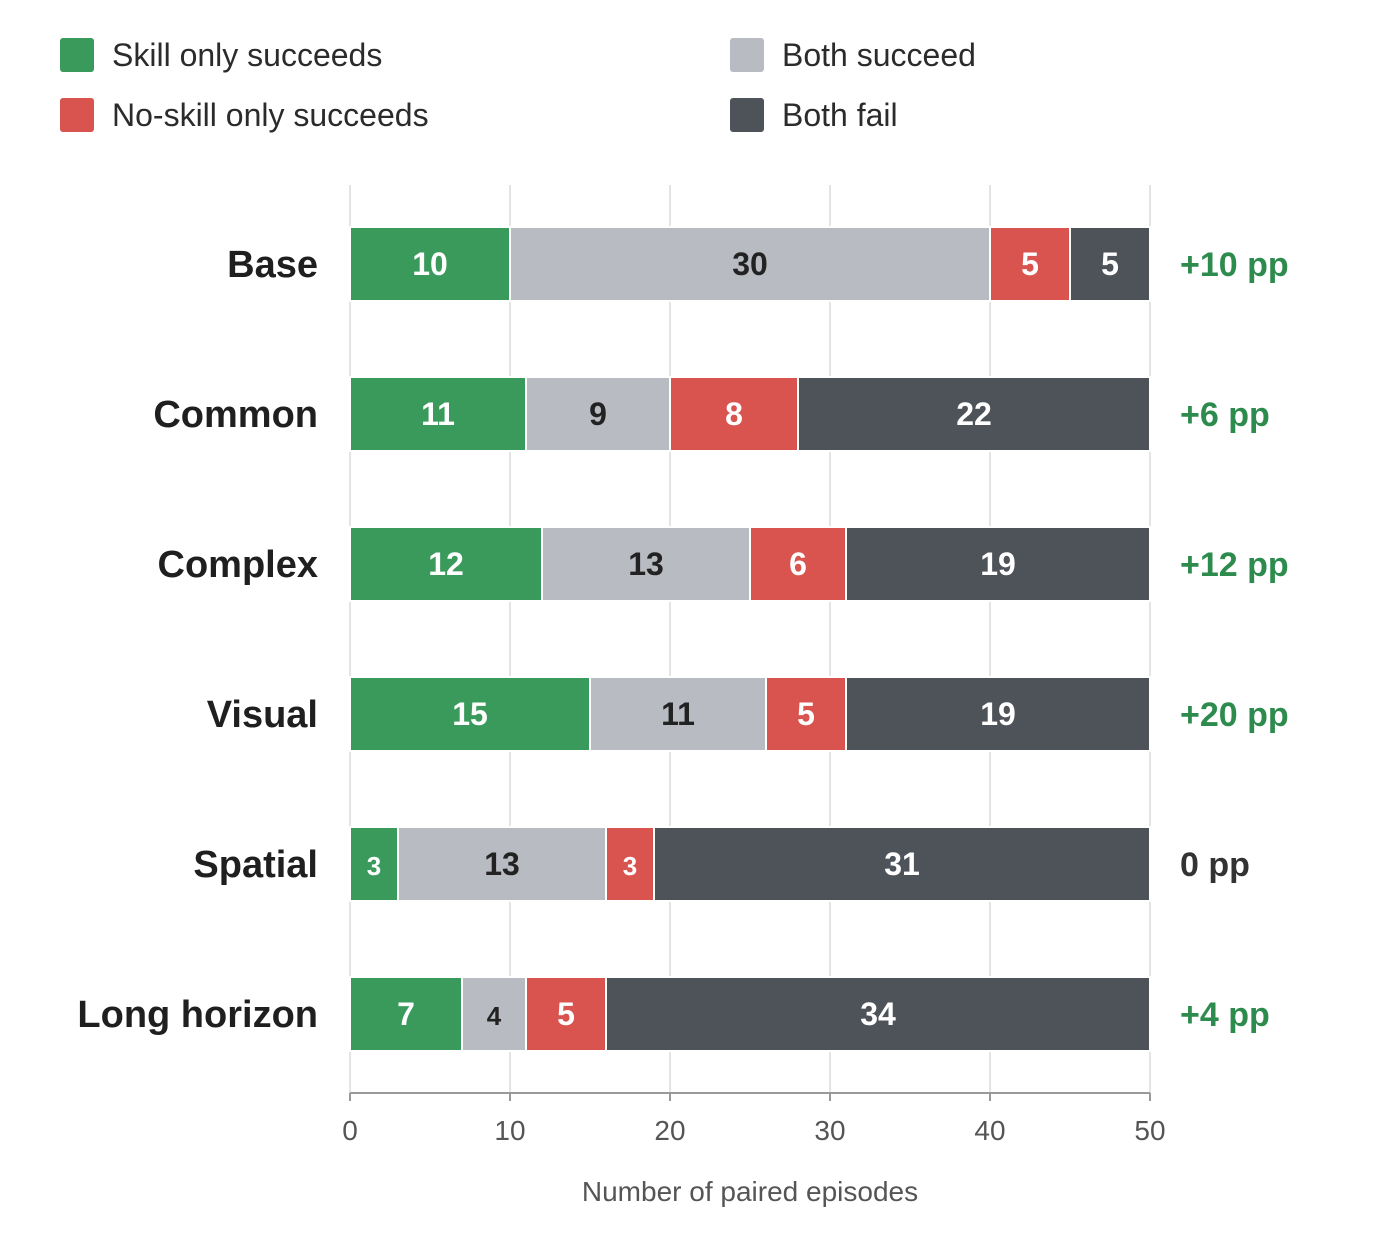 The width and height of the screenshot is (1400, 1260). What do you see at coordinates (255, 865) in the screenshot?
I see `category-label-spatial: Spatial` at bounding box center [255, 865].